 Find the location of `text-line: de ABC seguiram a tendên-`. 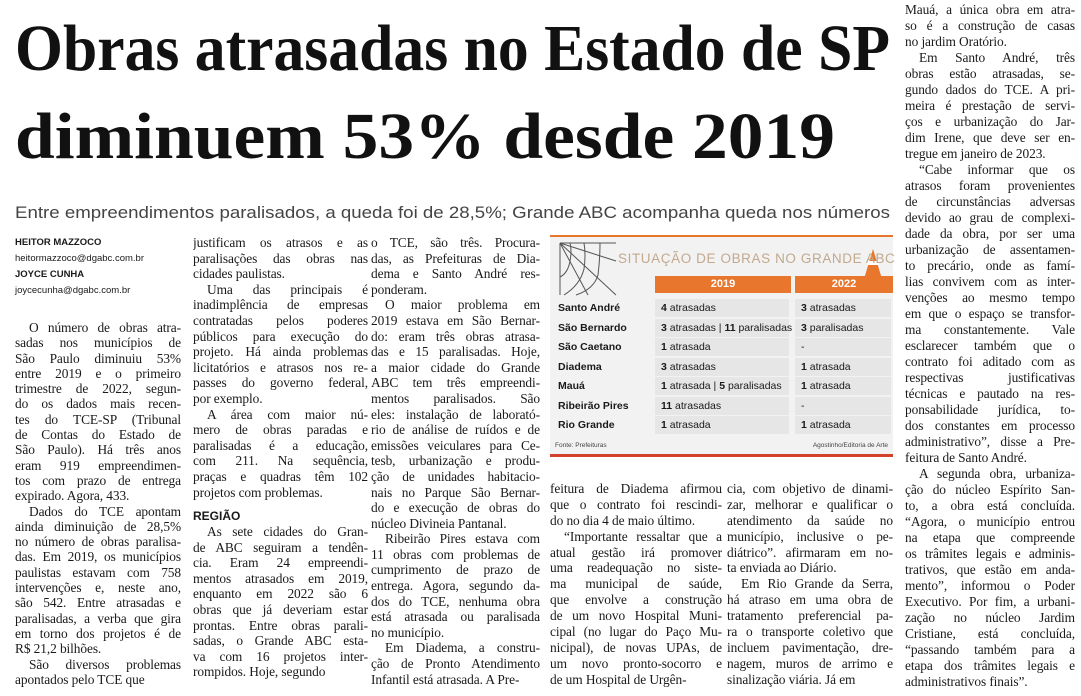

text-line: de ABC seguiram a tendên- is located at coordinates (280, 547).